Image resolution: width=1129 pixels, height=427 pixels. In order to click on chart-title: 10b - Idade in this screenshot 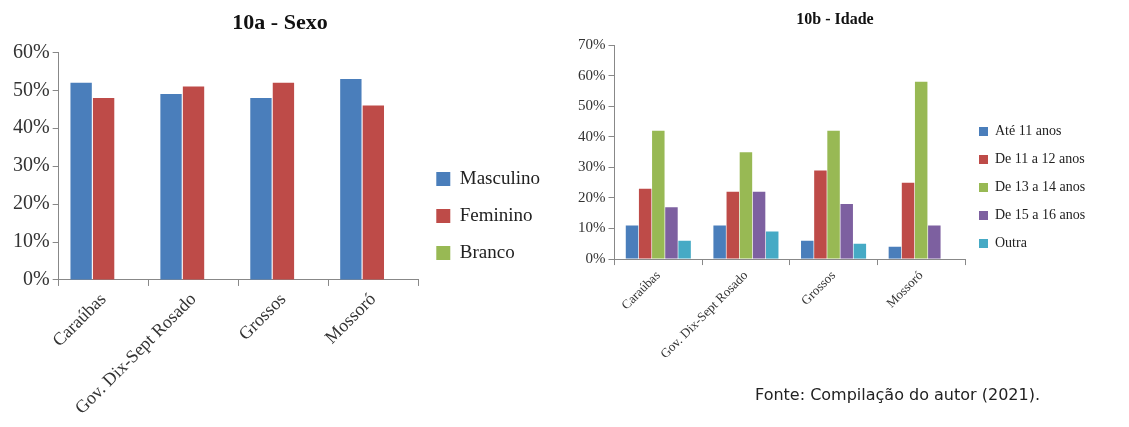, I will do `click(835, 18)`.